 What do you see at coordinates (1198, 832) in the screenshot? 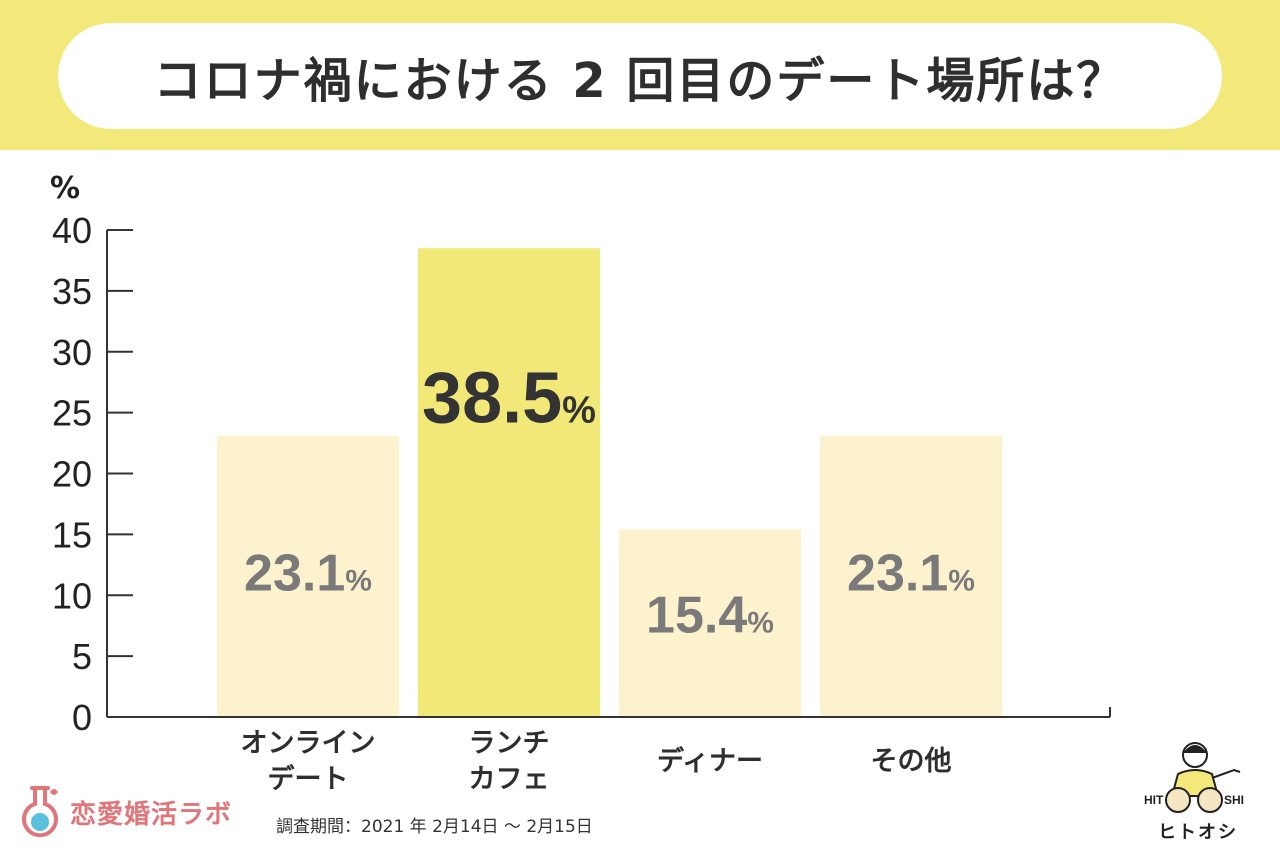
I see `mascot-label: ヒトオシ` at bounding box center [1198, 832].